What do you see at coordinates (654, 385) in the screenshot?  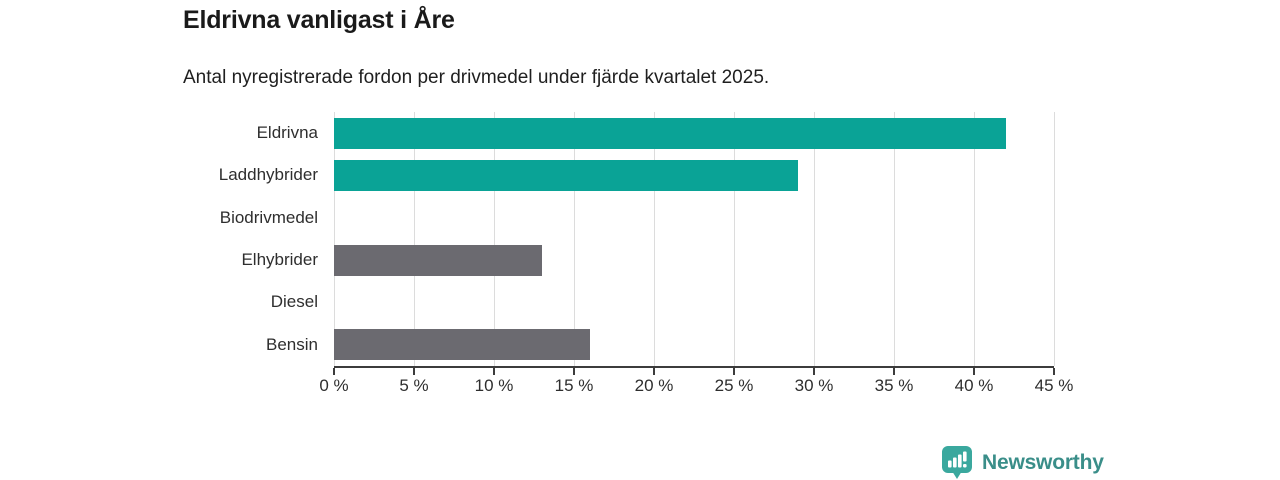 I see `x-tick-label: 20 %` at bounding box center [654, 385].